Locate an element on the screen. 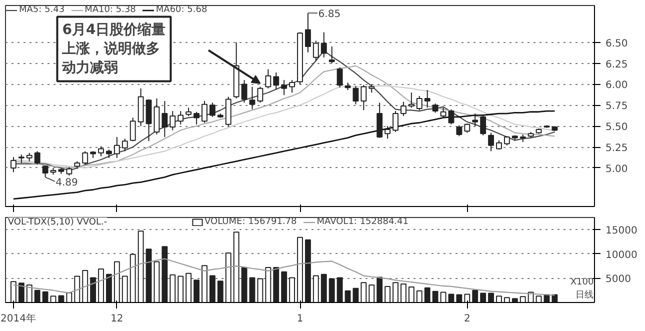 This screenshot has height=331, width=645. y-tick-label: 10000 is located at coordinates (622, 255).